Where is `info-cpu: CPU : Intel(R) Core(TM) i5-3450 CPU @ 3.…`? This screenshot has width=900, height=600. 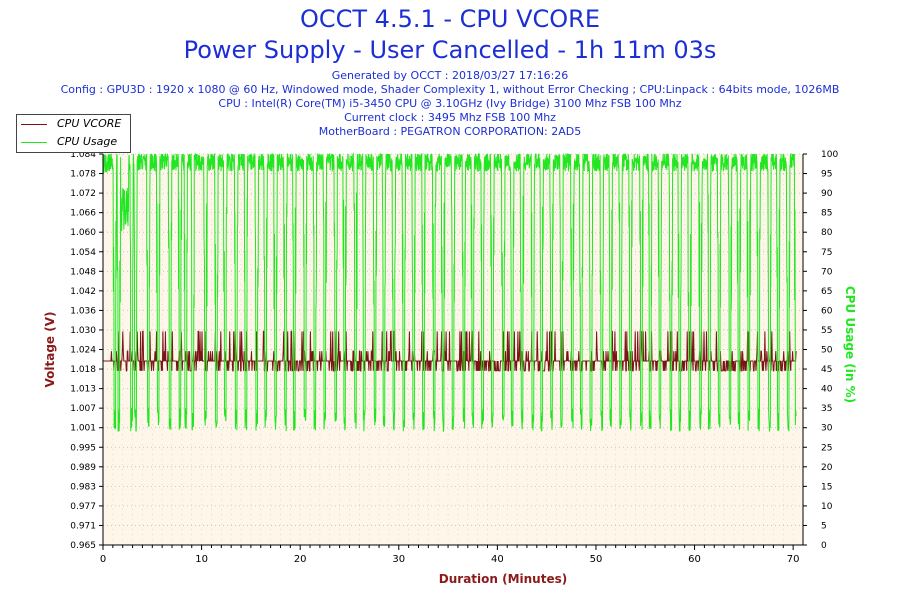
info-cpu: CPU : Intel(R) Core(TM) i5-3450 CPU @ 3.… is located at coordinates (450, 103).